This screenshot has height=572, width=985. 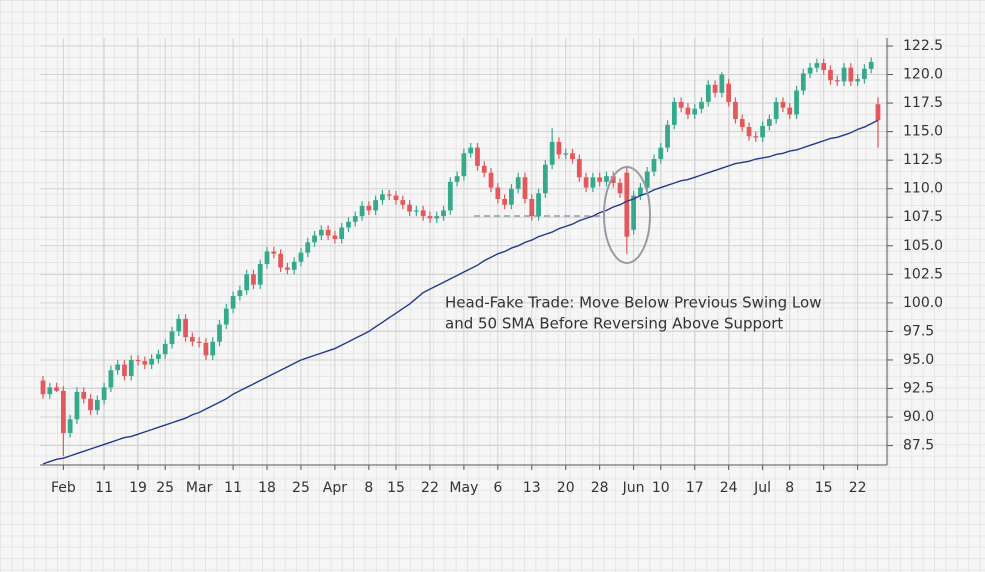 I want to click on y-tick-label: 100.0, so click(x=923, y=303).